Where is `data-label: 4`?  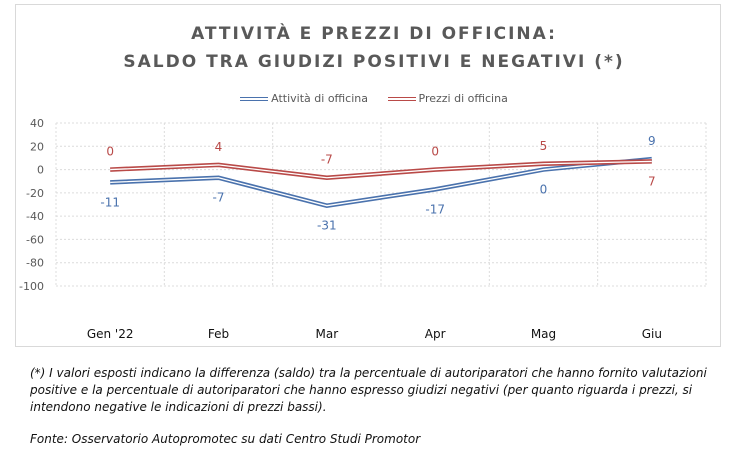 data-label: 4 is located at coordinates (219, 147).